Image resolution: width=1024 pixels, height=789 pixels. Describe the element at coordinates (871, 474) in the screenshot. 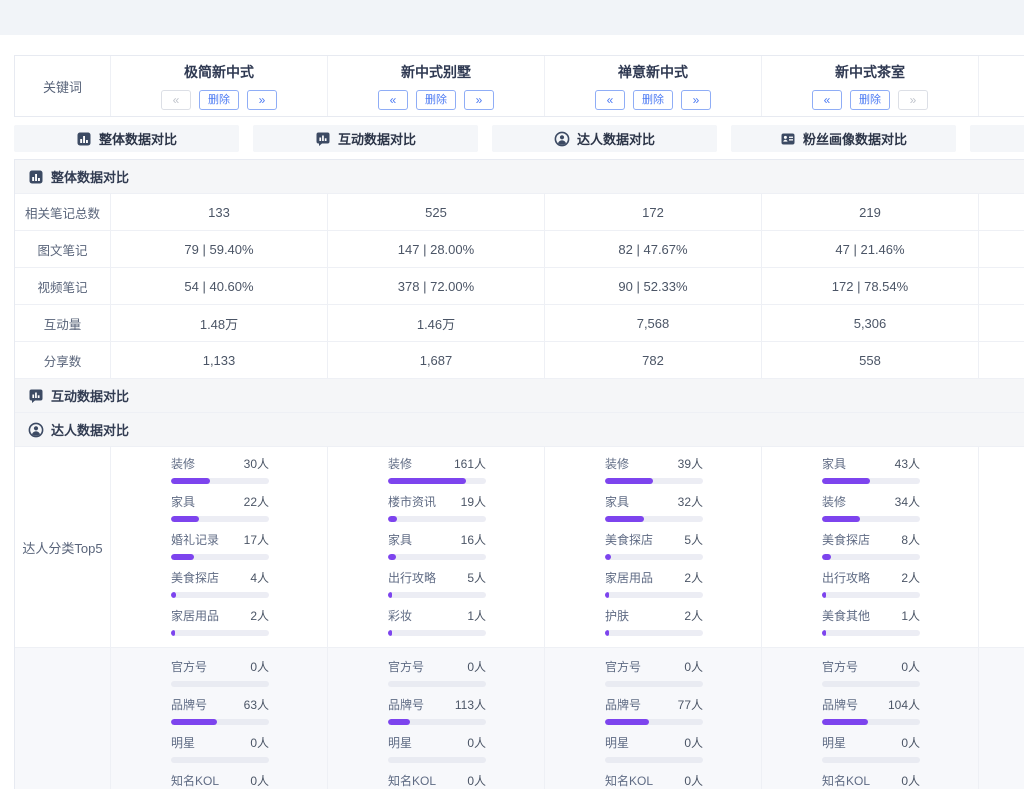

I see `bar-metric: 家具 43人` at that location.